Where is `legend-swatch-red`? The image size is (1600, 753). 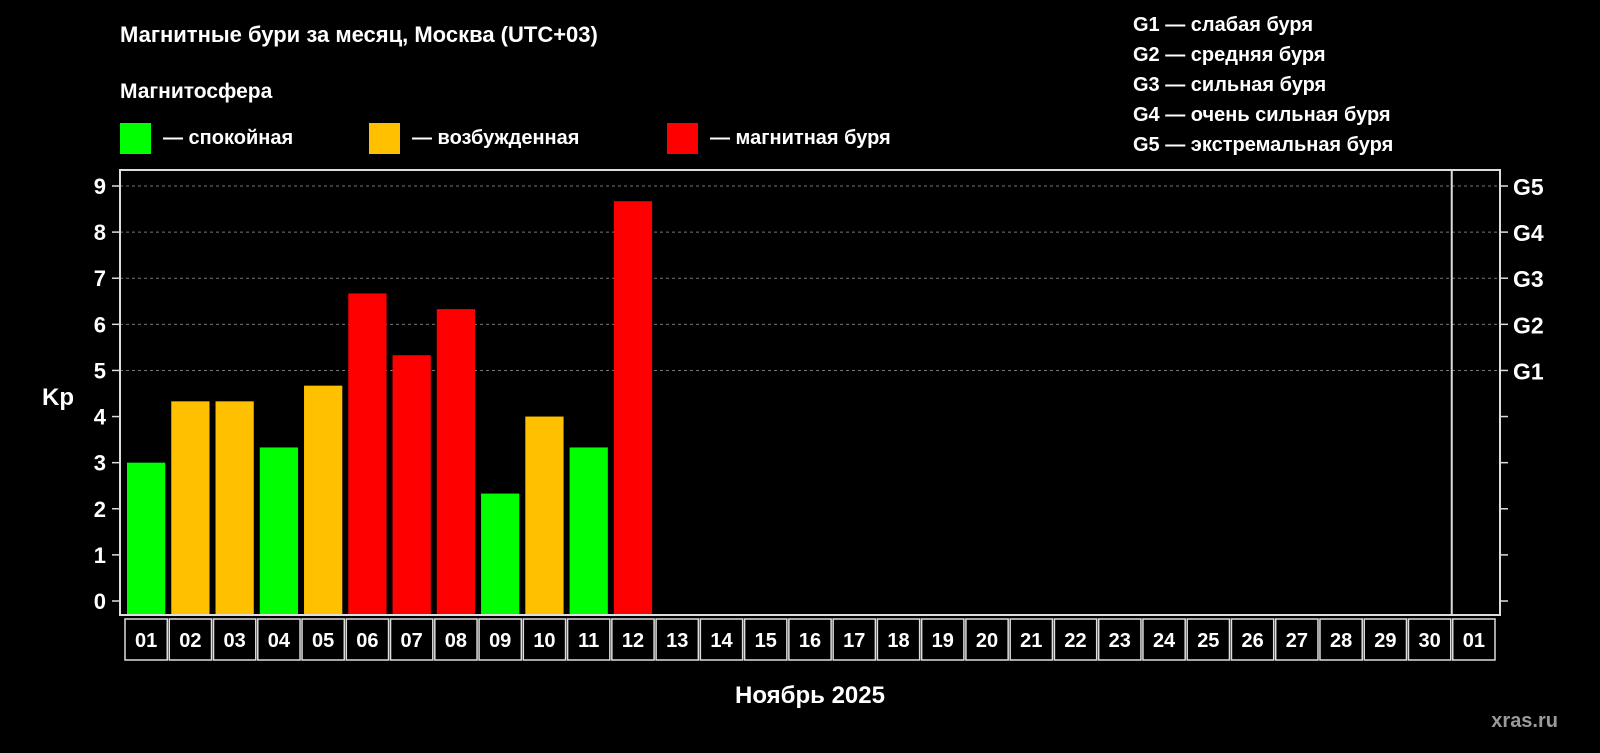
legend-swatch-red is located at coordinates (682, 138).